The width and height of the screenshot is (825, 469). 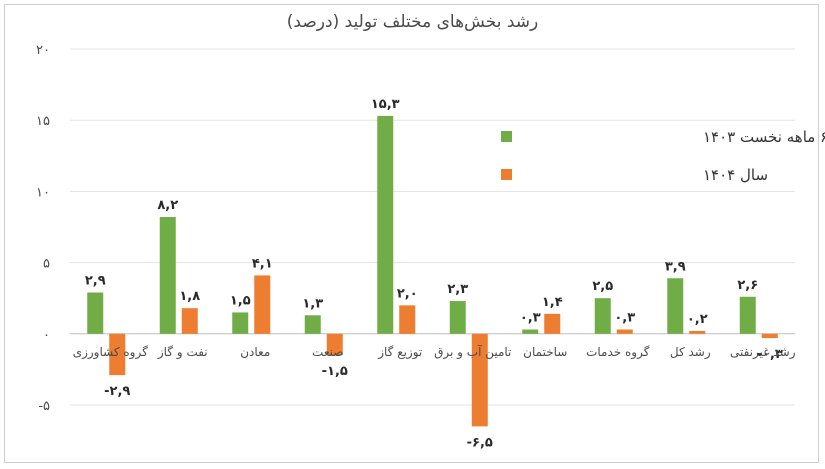 What do you see at coordinates (117, 391) in the screenshot?
I see `data-label: -۲,۹` at bounding box center [117, 391].